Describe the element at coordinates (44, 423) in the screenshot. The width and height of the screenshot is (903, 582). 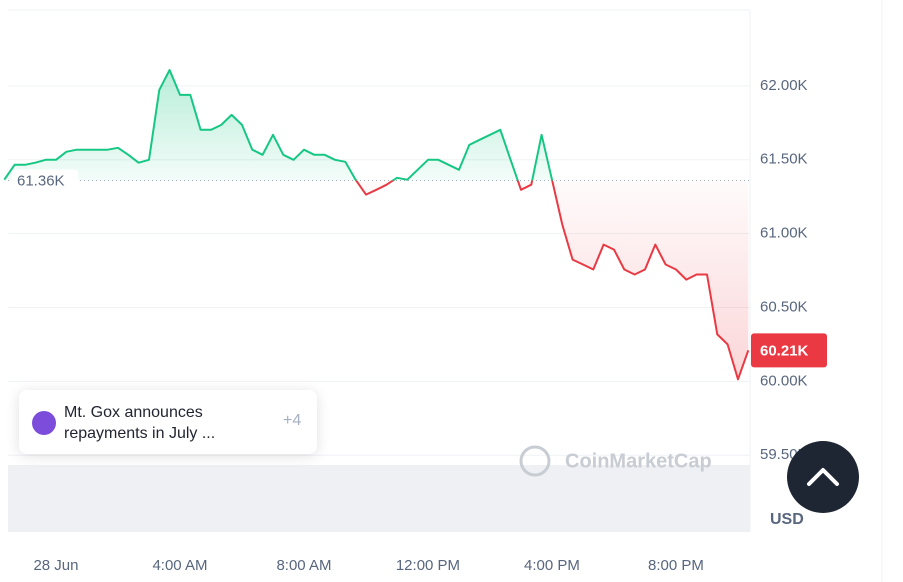
I see `event-icon` at that location.